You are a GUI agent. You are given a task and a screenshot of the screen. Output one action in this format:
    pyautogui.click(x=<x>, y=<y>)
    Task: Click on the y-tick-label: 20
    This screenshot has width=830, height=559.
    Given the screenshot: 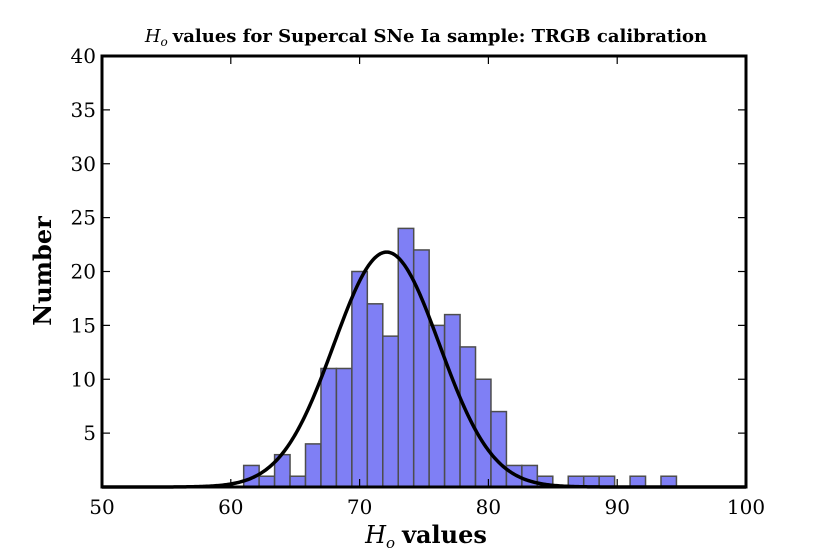 What is the action you would take?
    pyautogui.click(x=83, y=272)
    